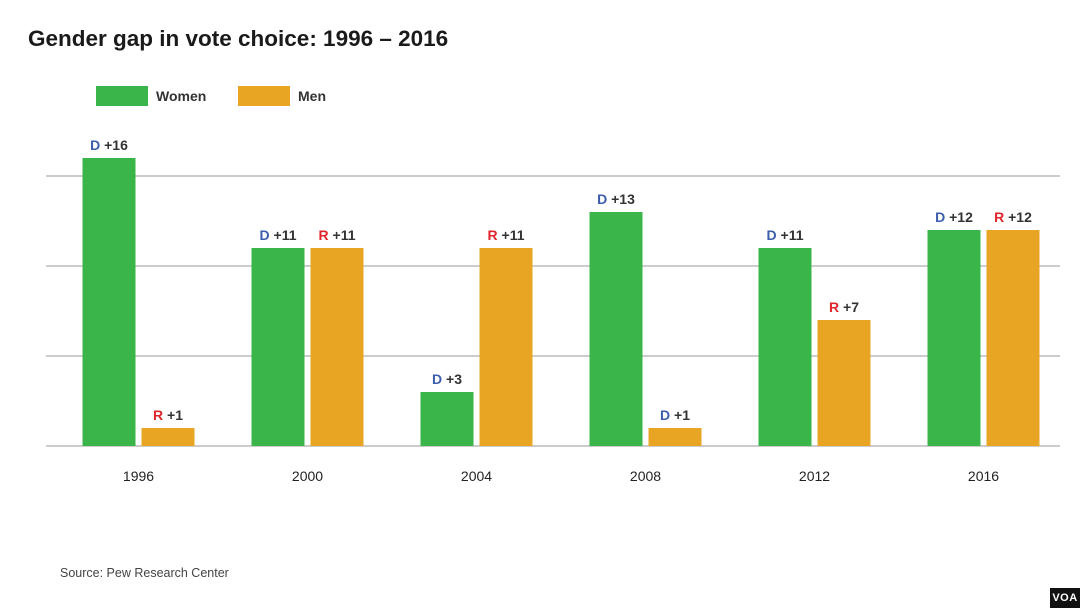 The height and width of the screenshot is (608, 1080). What do you see at coordinates (109, 302) in the screenshot?
I see `bar-women-1996` at bounding box center [109, 302].